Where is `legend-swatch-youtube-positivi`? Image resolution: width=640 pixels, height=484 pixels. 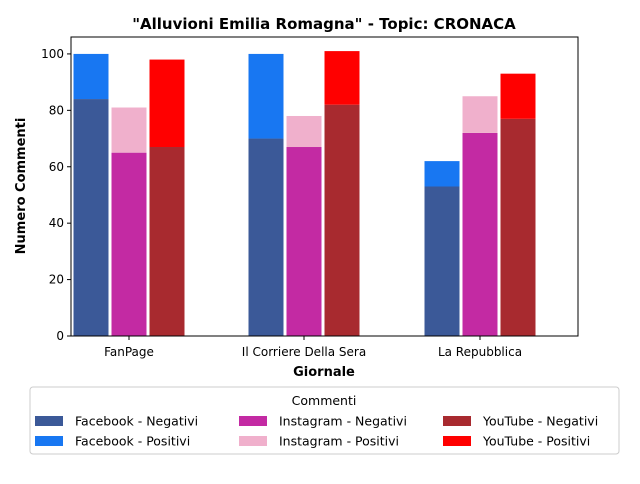 legend-swatch-youtube-positivi is located at coordinates (457, 441).